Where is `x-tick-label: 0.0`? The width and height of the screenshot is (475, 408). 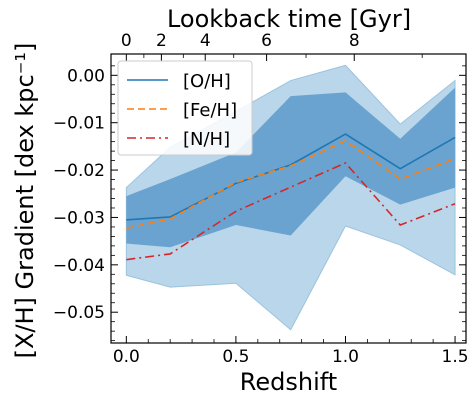 x-tick-label: 0.0 is located at coordinates (126, 357).